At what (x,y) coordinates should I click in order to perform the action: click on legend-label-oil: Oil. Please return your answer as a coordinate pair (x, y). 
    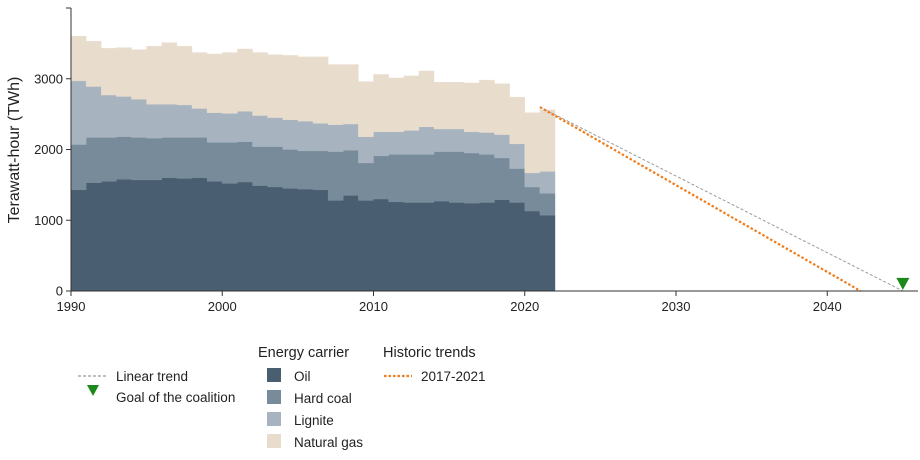
    Looking at the image, I should click on (302, 376).